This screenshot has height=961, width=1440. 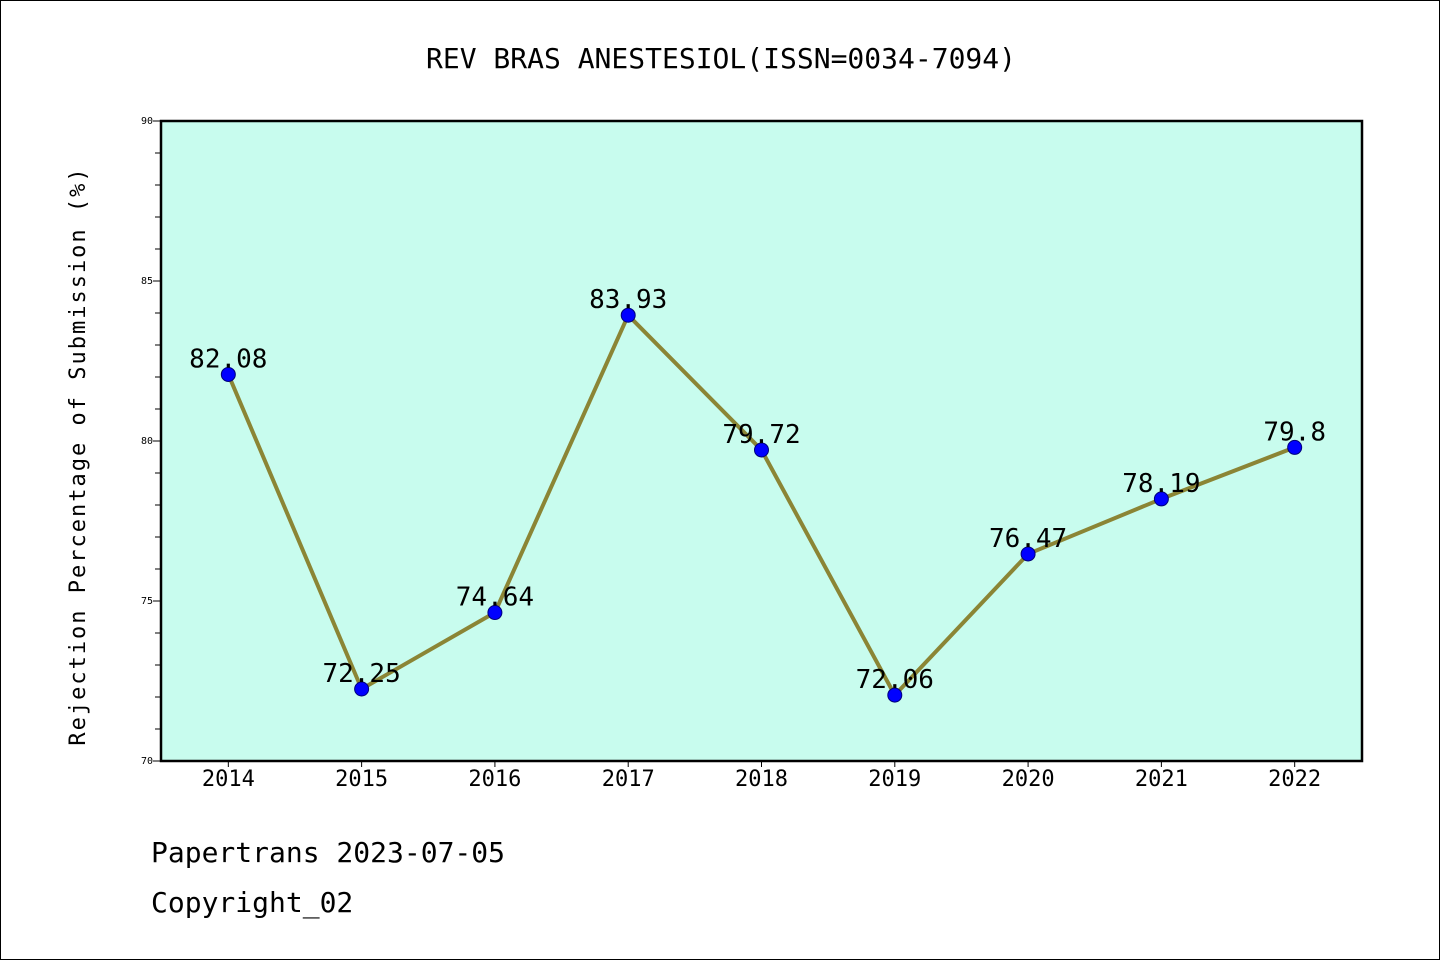 I want to click on x-axis: 2014 2015 2016 2017 2018 2019 2020 2021 2022, so click(x=761, y=776).